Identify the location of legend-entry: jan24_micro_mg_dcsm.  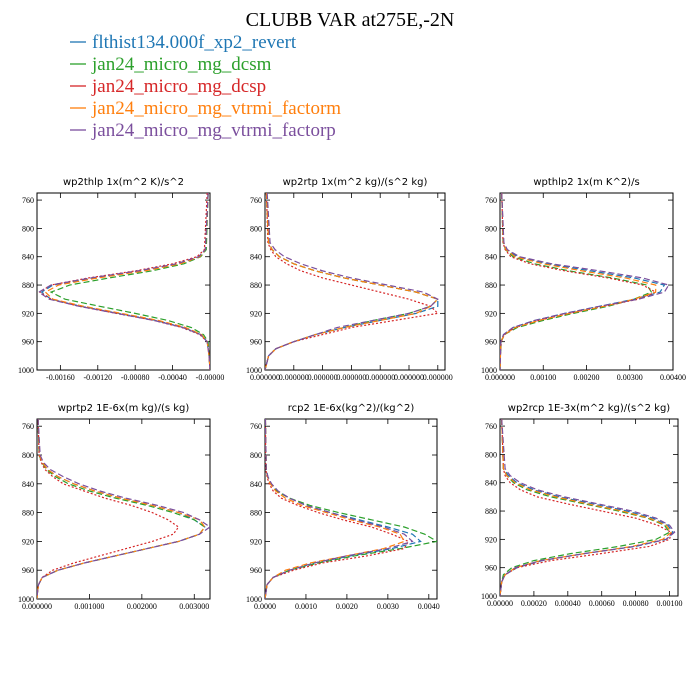
(171, 64).